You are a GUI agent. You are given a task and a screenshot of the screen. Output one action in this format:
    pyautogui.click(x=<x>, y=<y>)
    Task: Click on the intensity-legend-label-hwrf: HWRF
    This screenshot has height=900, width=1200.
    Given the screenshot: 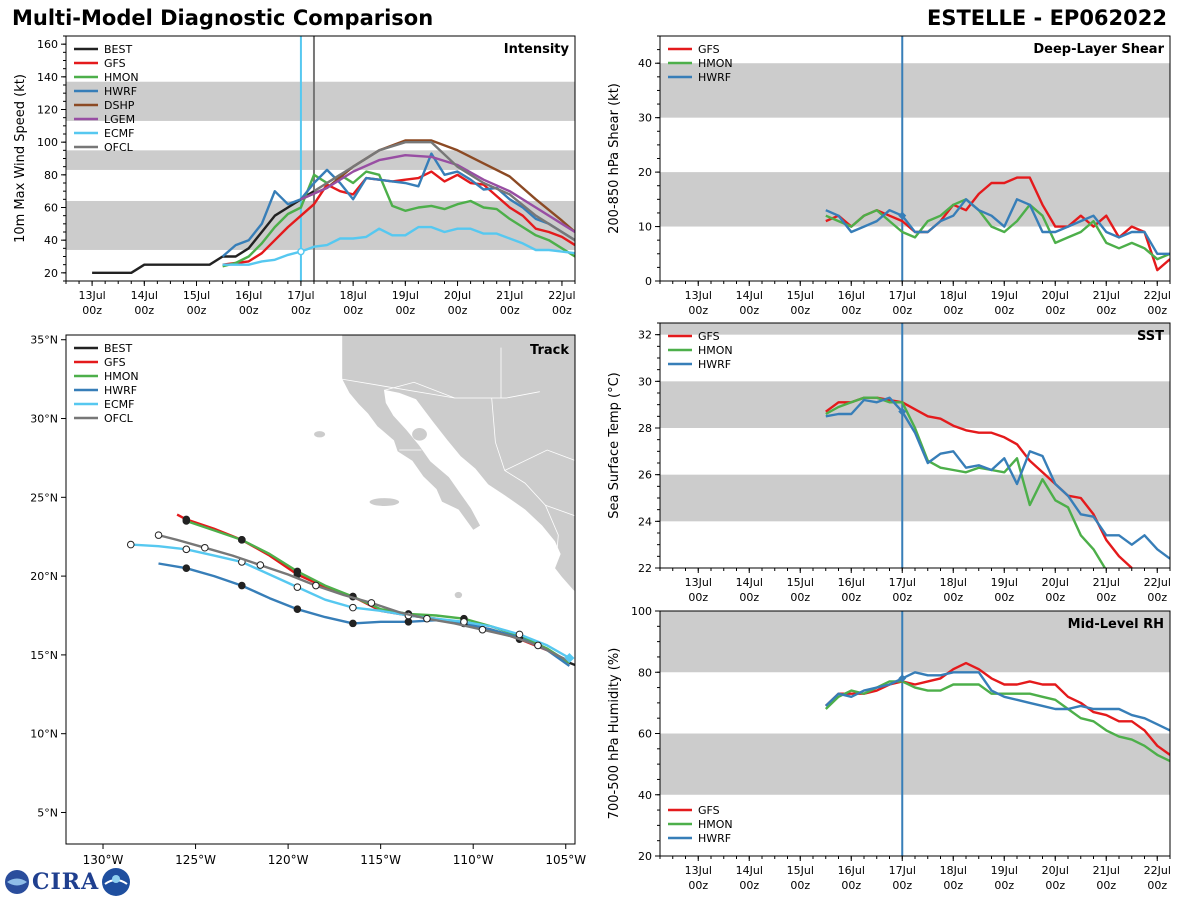 What is the action you would take?
    pyautogui.click(x=120, y=91)
    